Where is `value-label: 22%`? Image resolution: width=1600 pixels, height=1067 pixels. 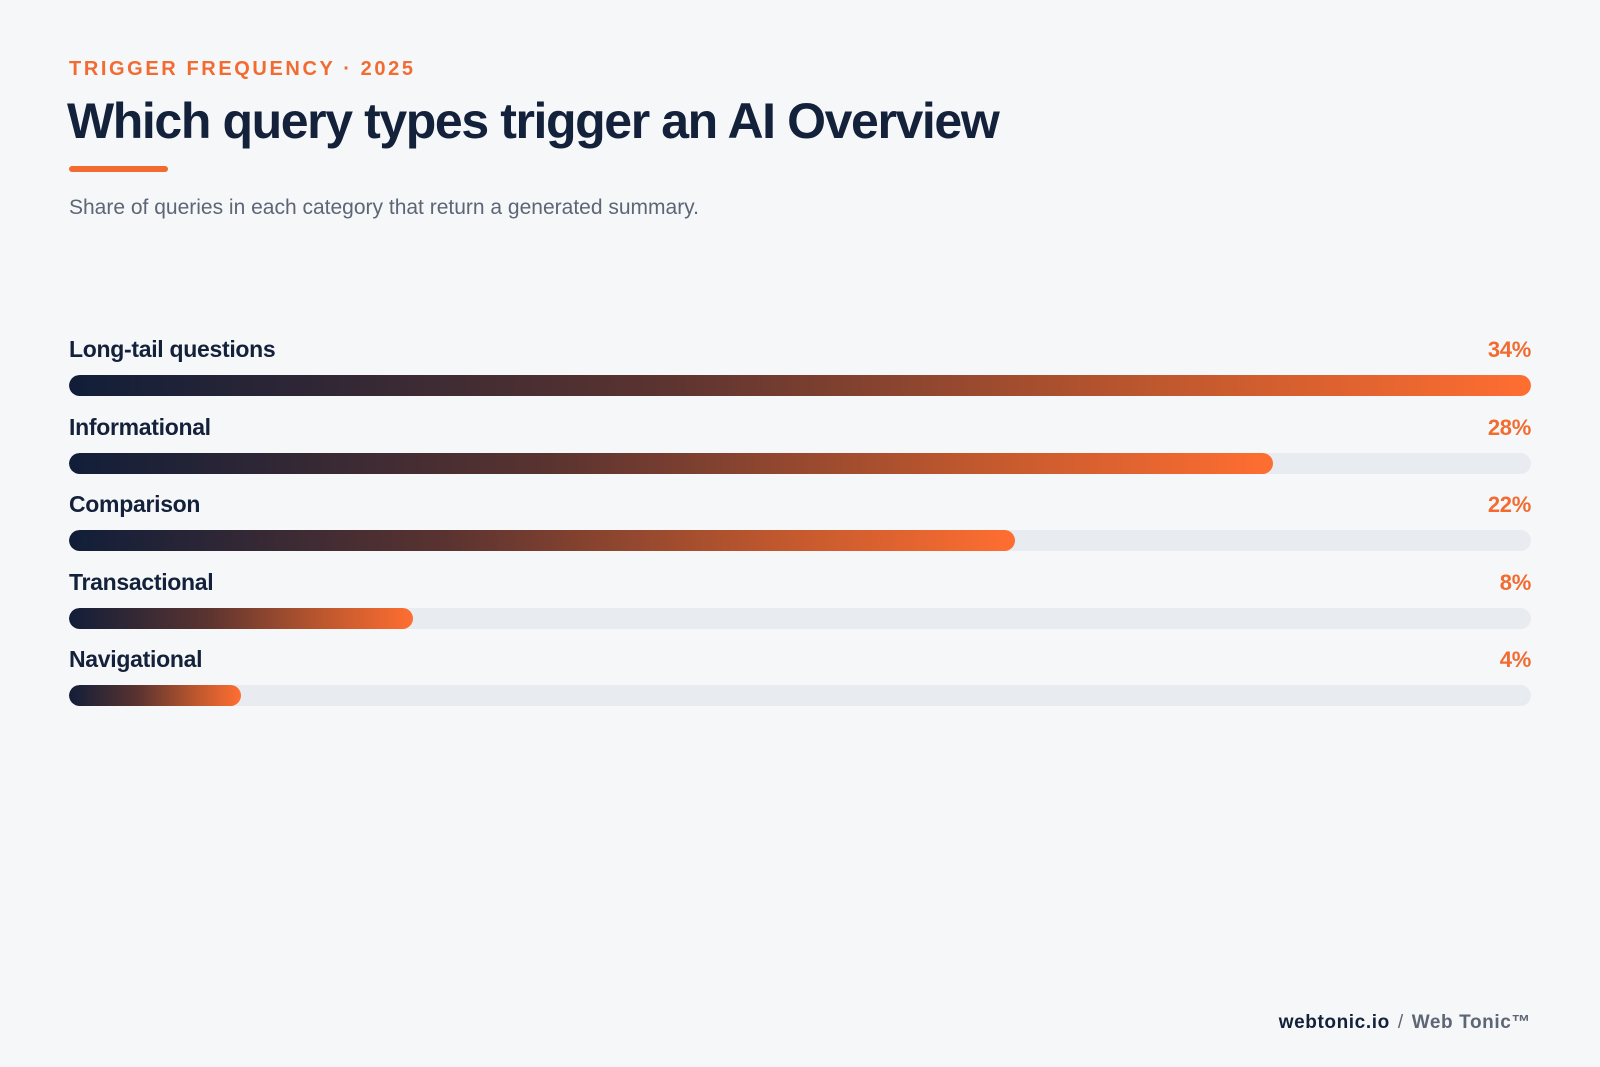 value-label: 22% is located at coordinates (1509, 504).